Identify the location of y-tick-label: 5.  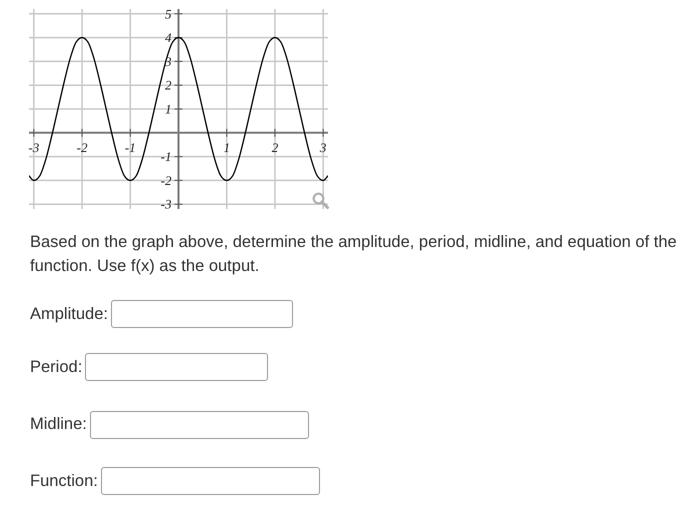
(168, 14).